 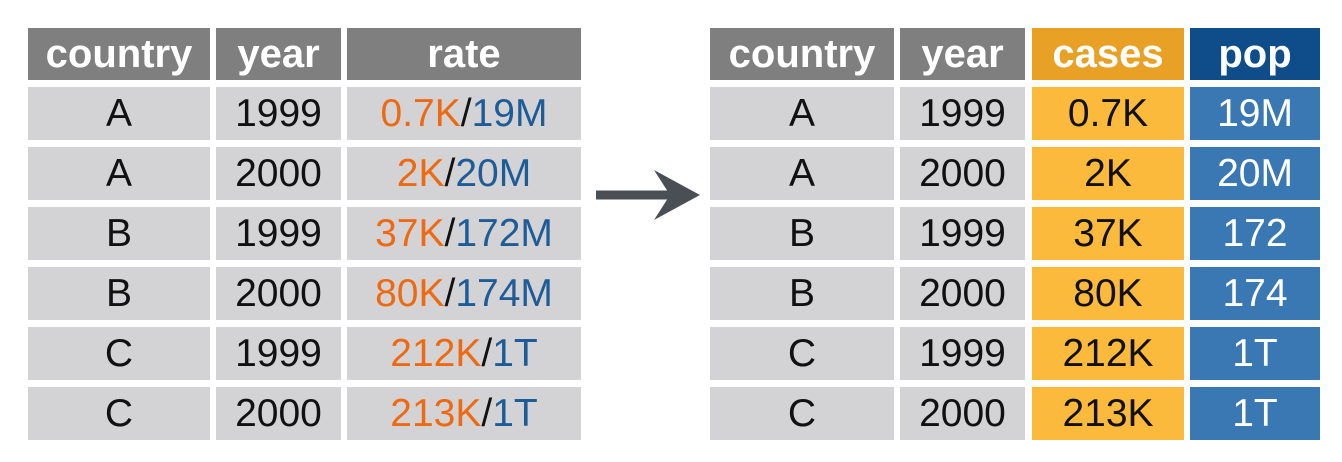 What do you see at coordinates (1108, 353) in the screenshot?
I see `right-cell-cases: 212K` at bounding box center [1108, 353].